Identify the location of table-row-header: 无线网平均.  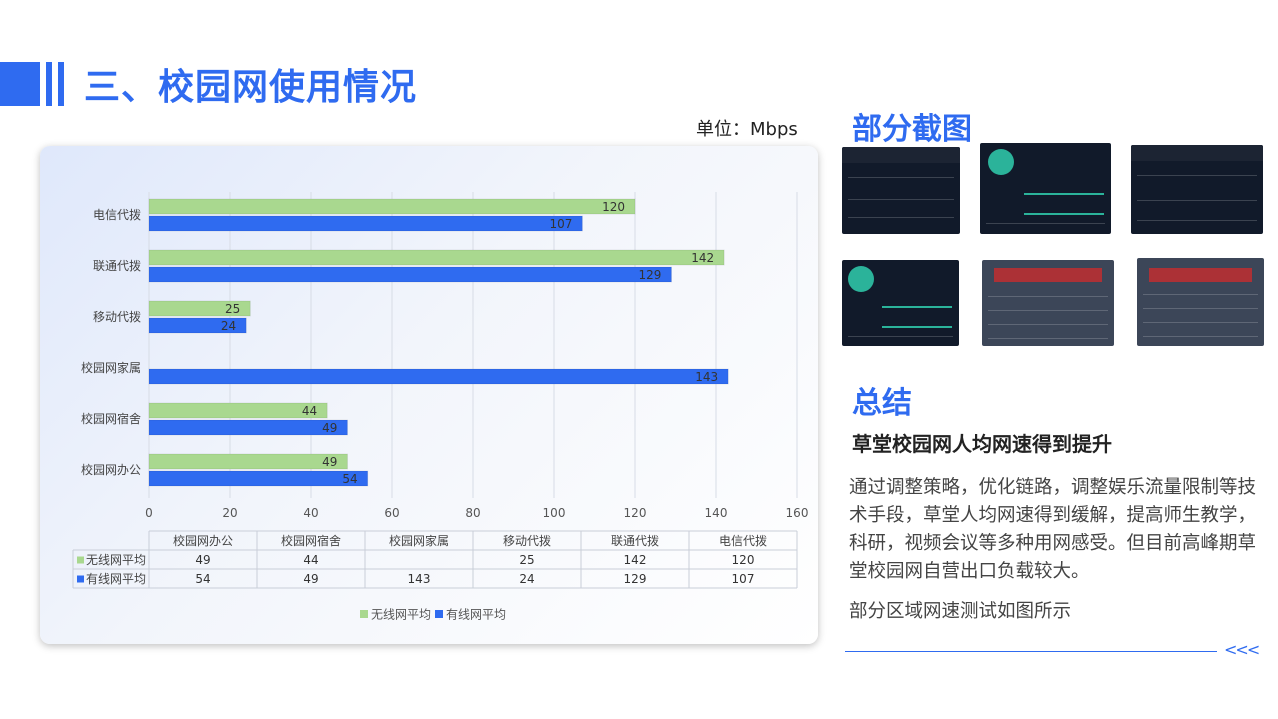
(116, 560).